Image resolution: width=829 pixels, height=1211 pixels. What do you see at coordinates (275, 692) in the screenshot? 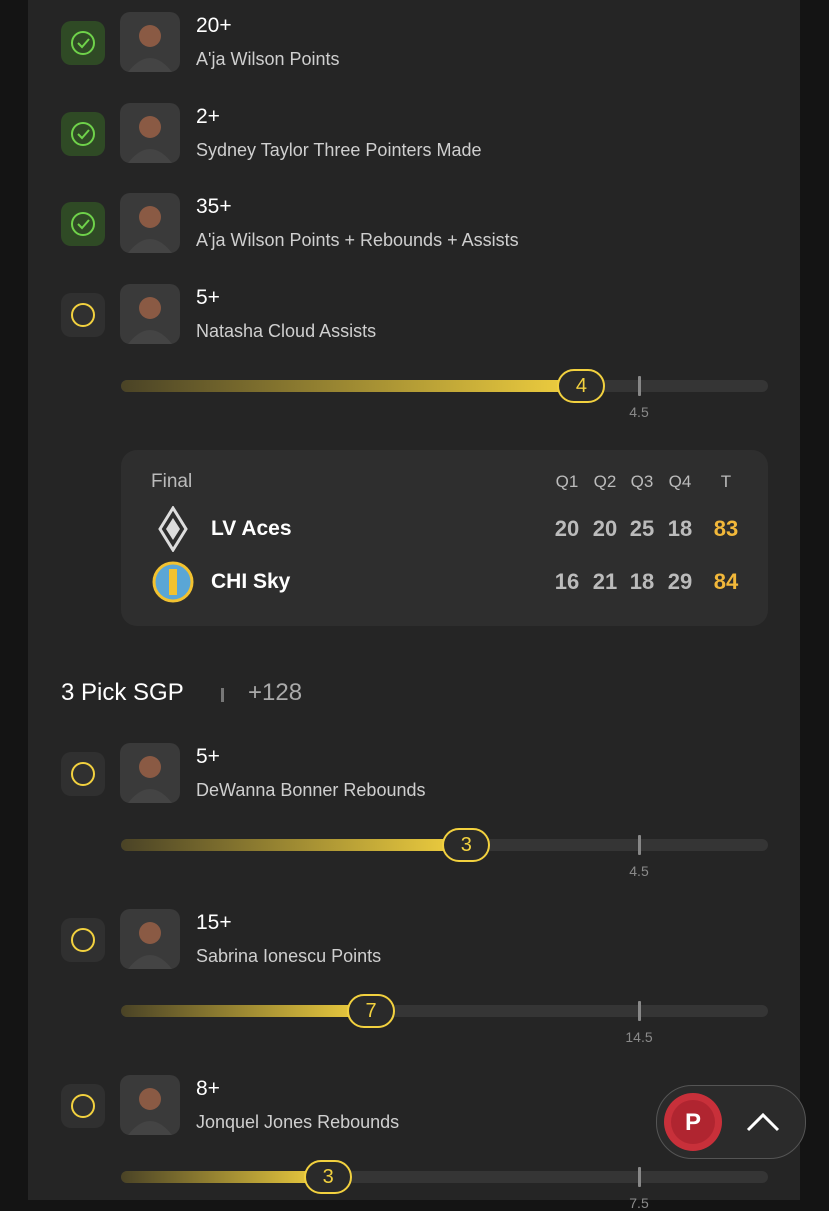
I see `parlay-odds: +128` at bounding box center [275, 692].